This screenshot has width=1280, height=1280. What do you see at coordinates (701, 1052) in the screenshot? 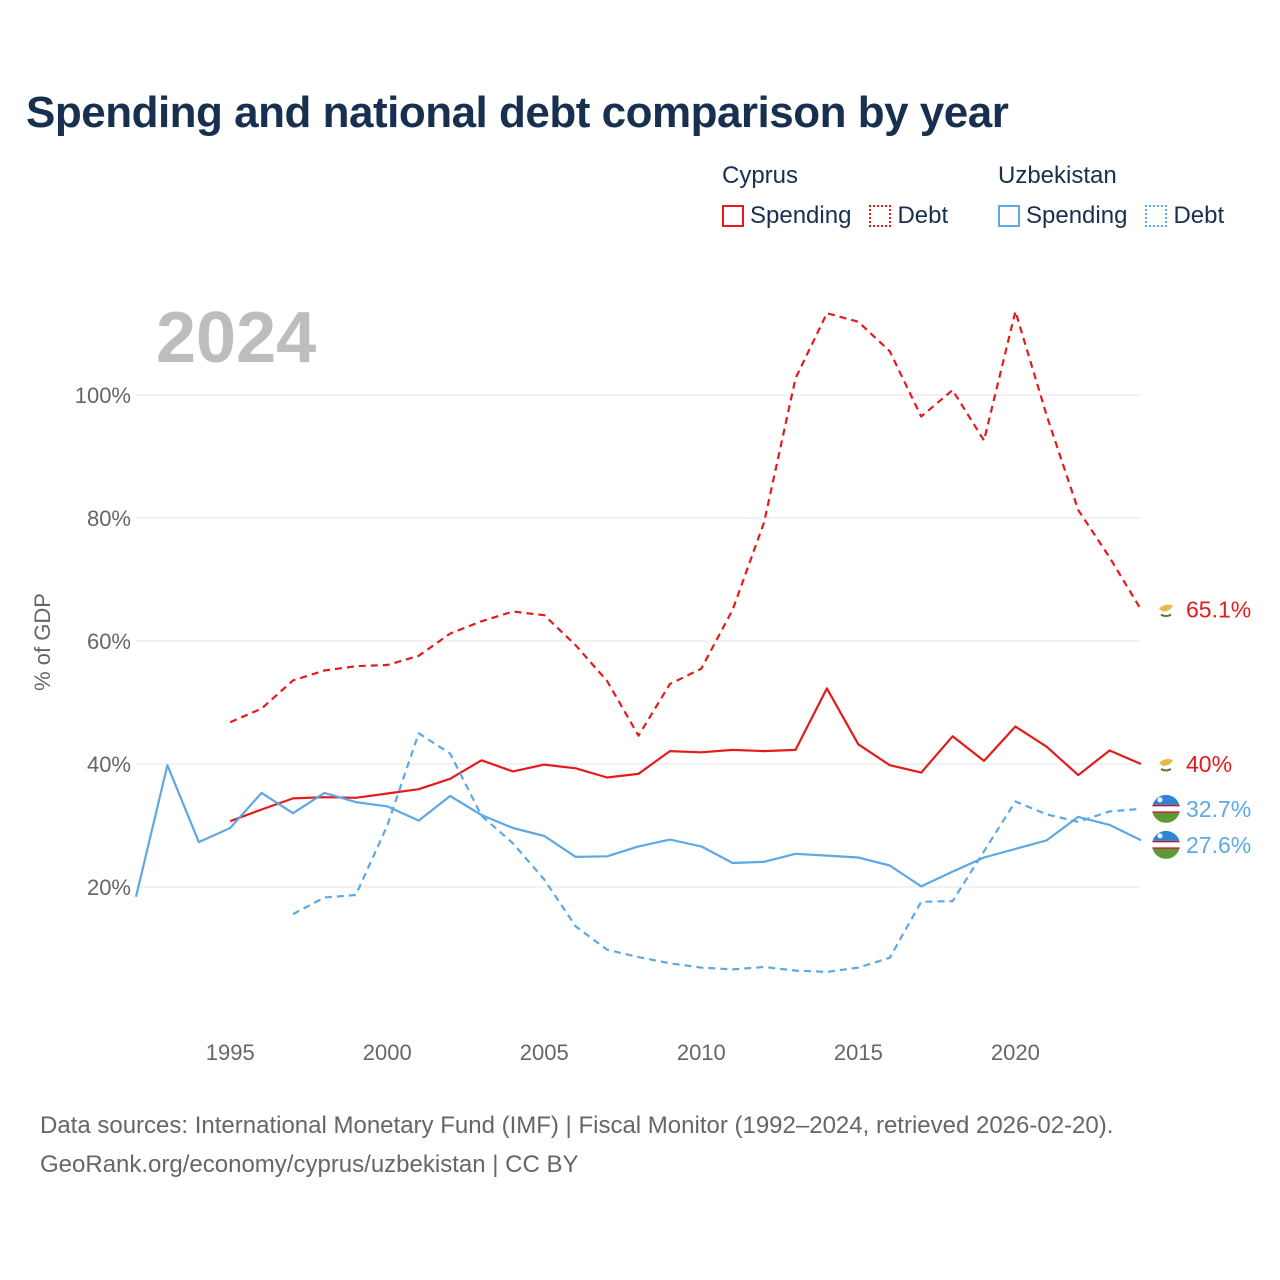
I see `x-tick-label: 2010` at bounding box center [701, 1052].